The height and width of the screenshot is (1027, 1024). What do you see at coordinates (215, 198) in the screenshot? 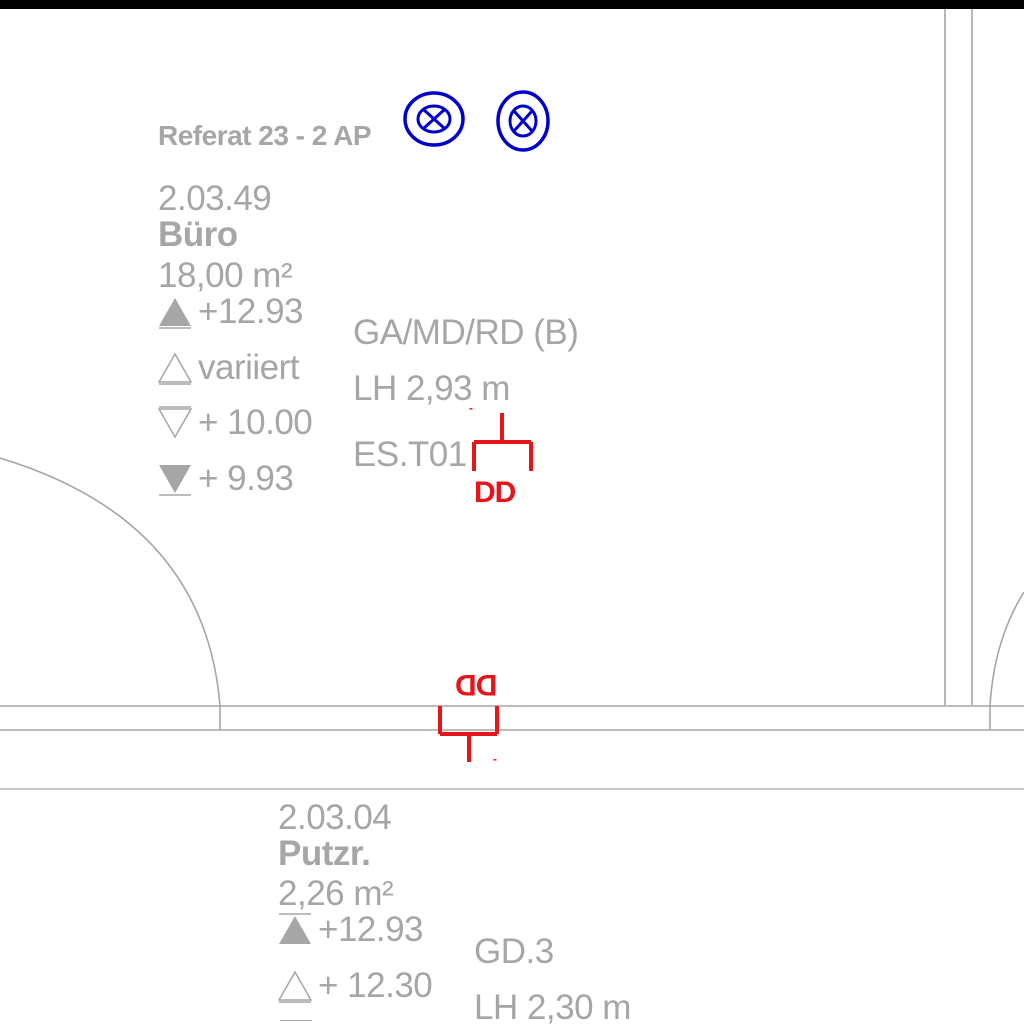
I see `room-number-upper: 2.03.49` at bounding box center [215, 198].